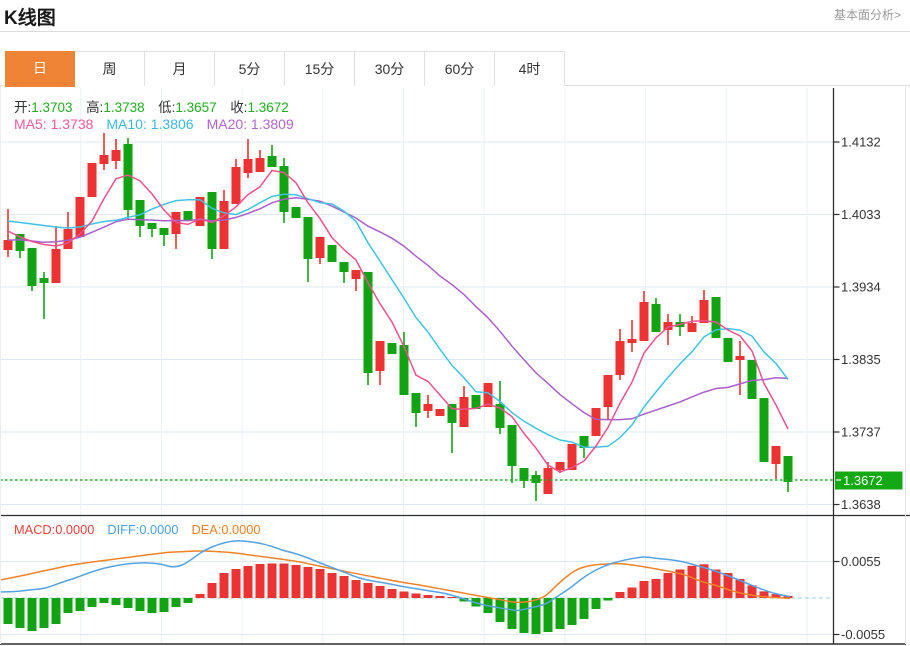 This screenshot has width=910, height=646. I want to click on svg-text: -0.0055, so click(863, 634).